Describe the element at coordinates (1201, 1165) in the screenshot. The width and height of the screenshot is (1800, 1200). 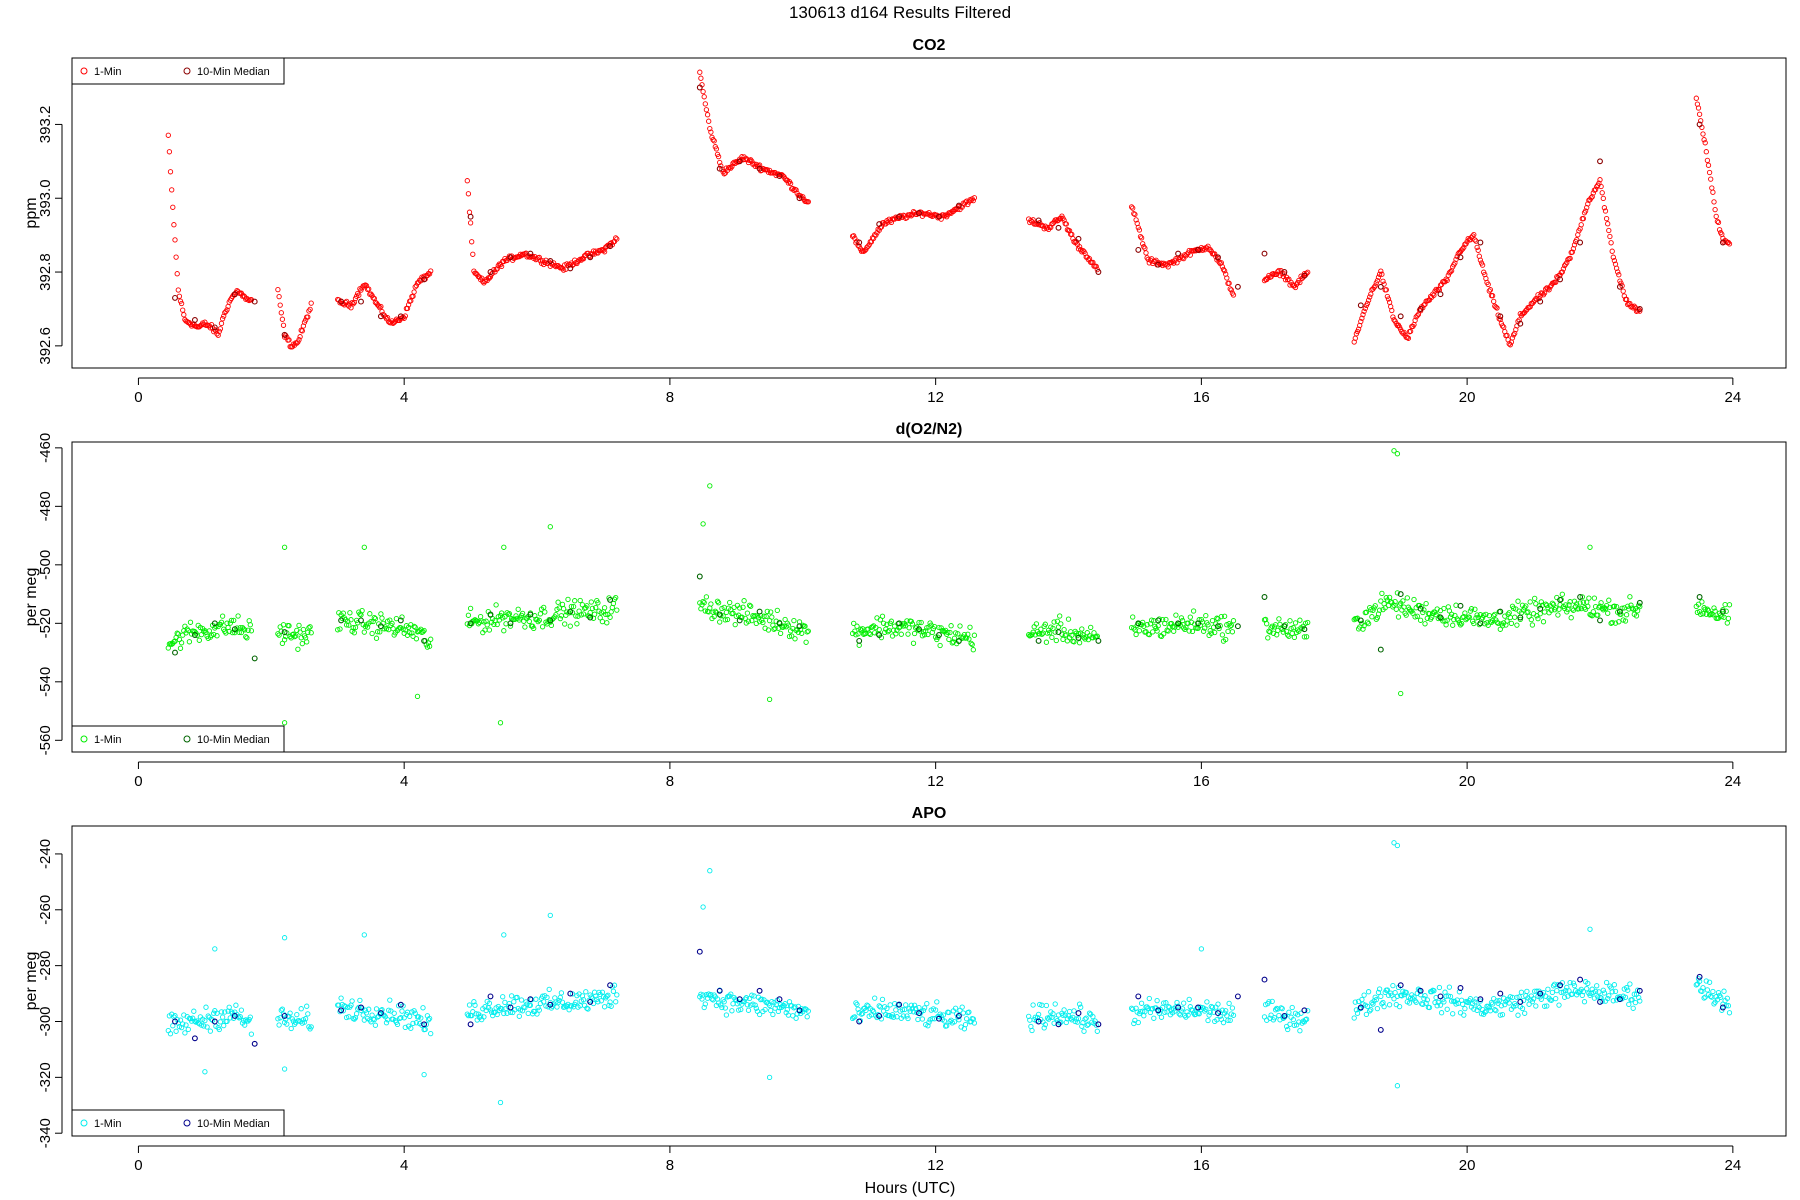
I see `x-tick-label: 16` at that location.